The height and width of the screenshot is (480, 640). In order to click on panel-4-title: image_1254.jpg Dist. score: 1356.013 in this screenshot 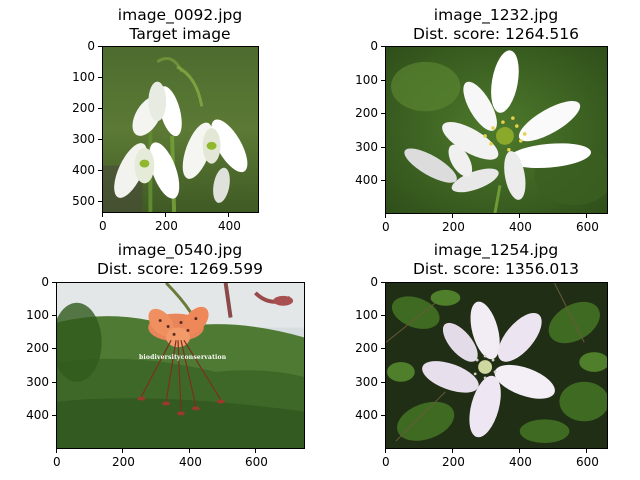, I will do `click(496, 260)`.